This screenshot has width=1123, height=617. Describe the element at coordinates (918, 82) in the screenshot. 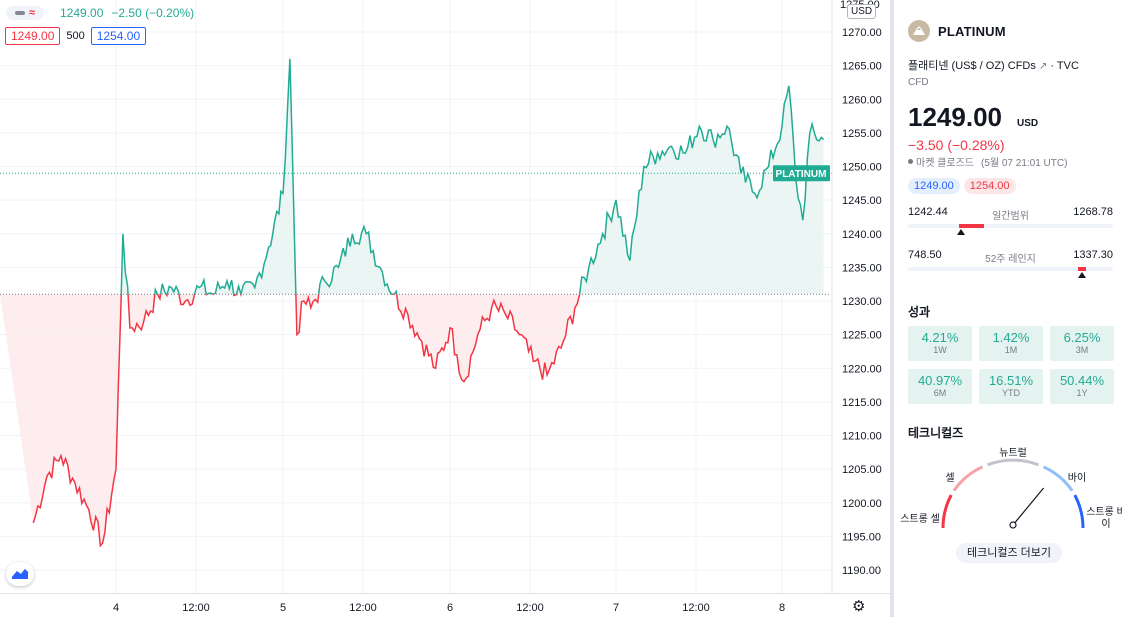

I see `instrument-type: CFD` at that location.